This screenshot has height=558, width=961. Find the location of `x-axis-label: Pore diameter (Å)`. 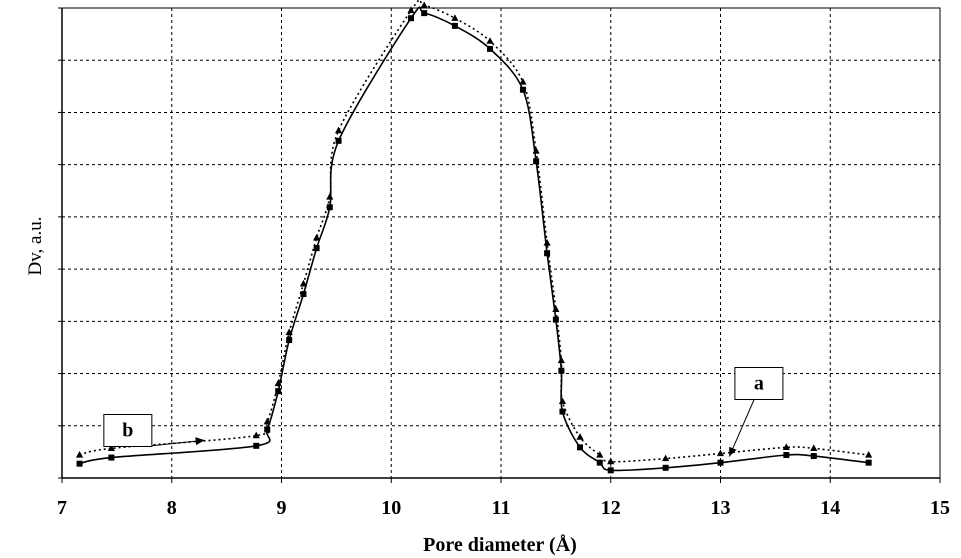

x-axis-label: Pore diameter (Å) is located at coordinates (500, 544).